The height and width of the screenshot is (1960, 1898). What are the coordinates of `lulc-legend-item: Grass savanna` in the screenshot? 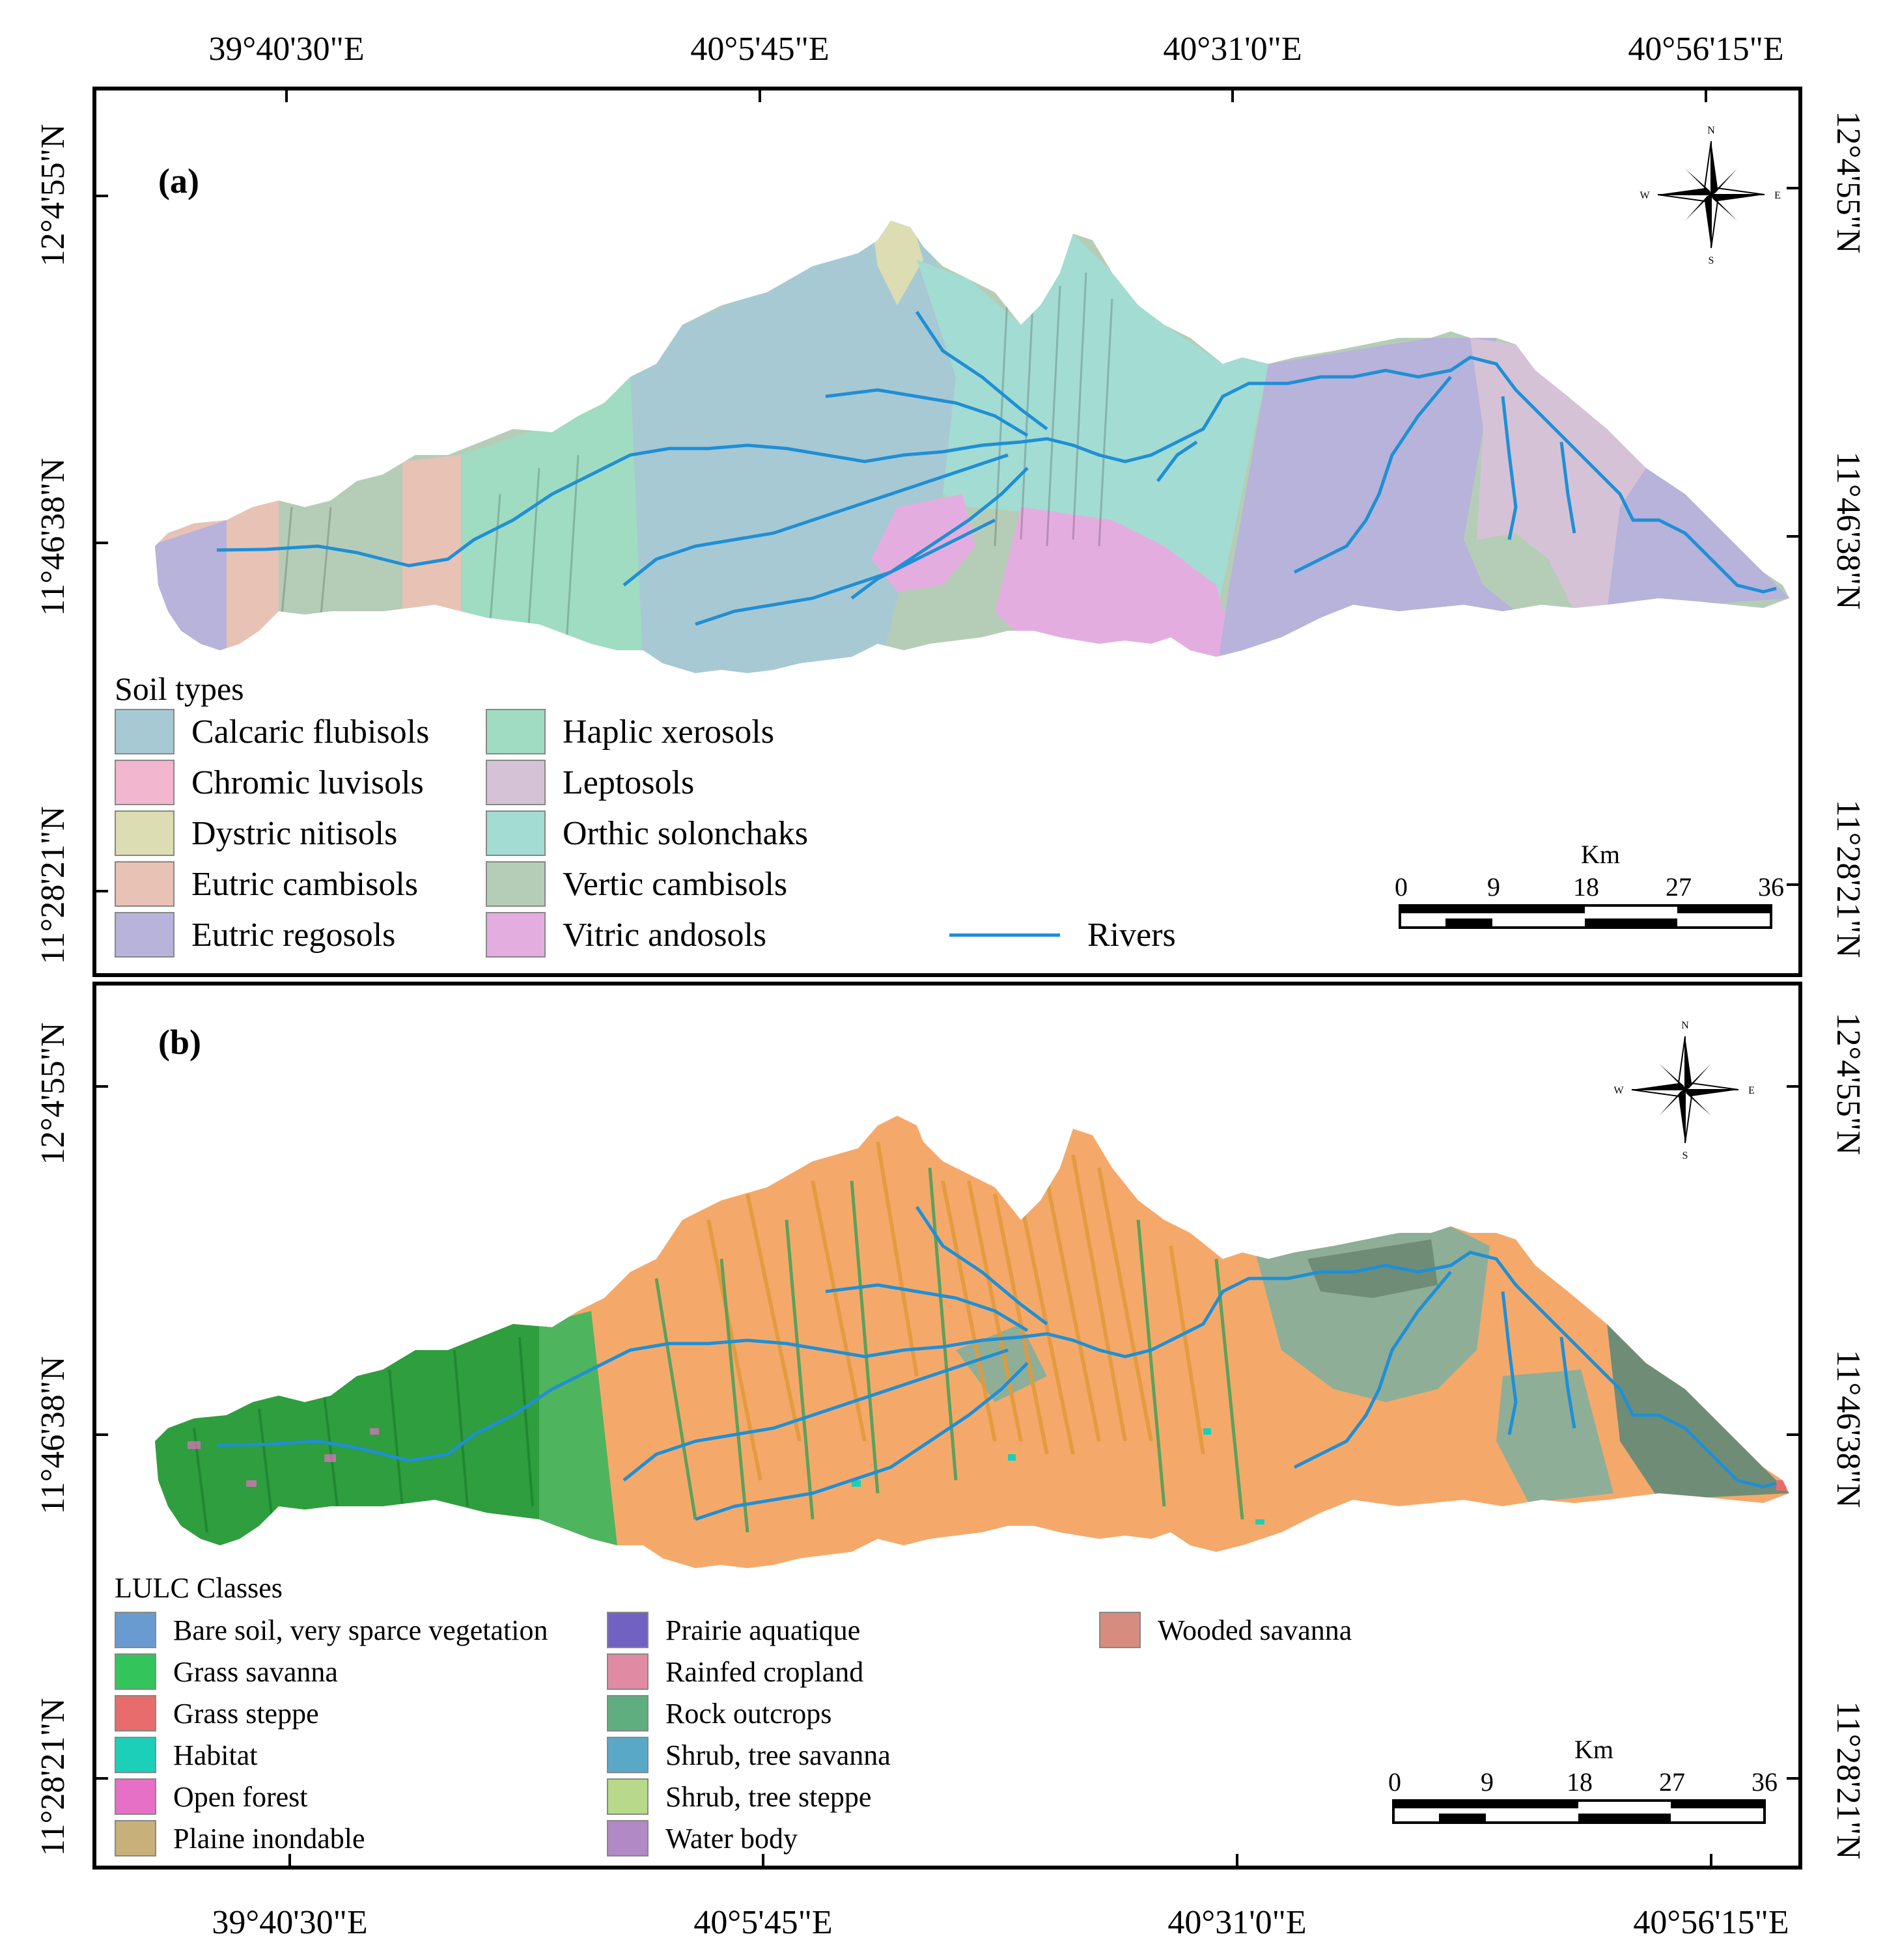 It's located at (226, 1671).